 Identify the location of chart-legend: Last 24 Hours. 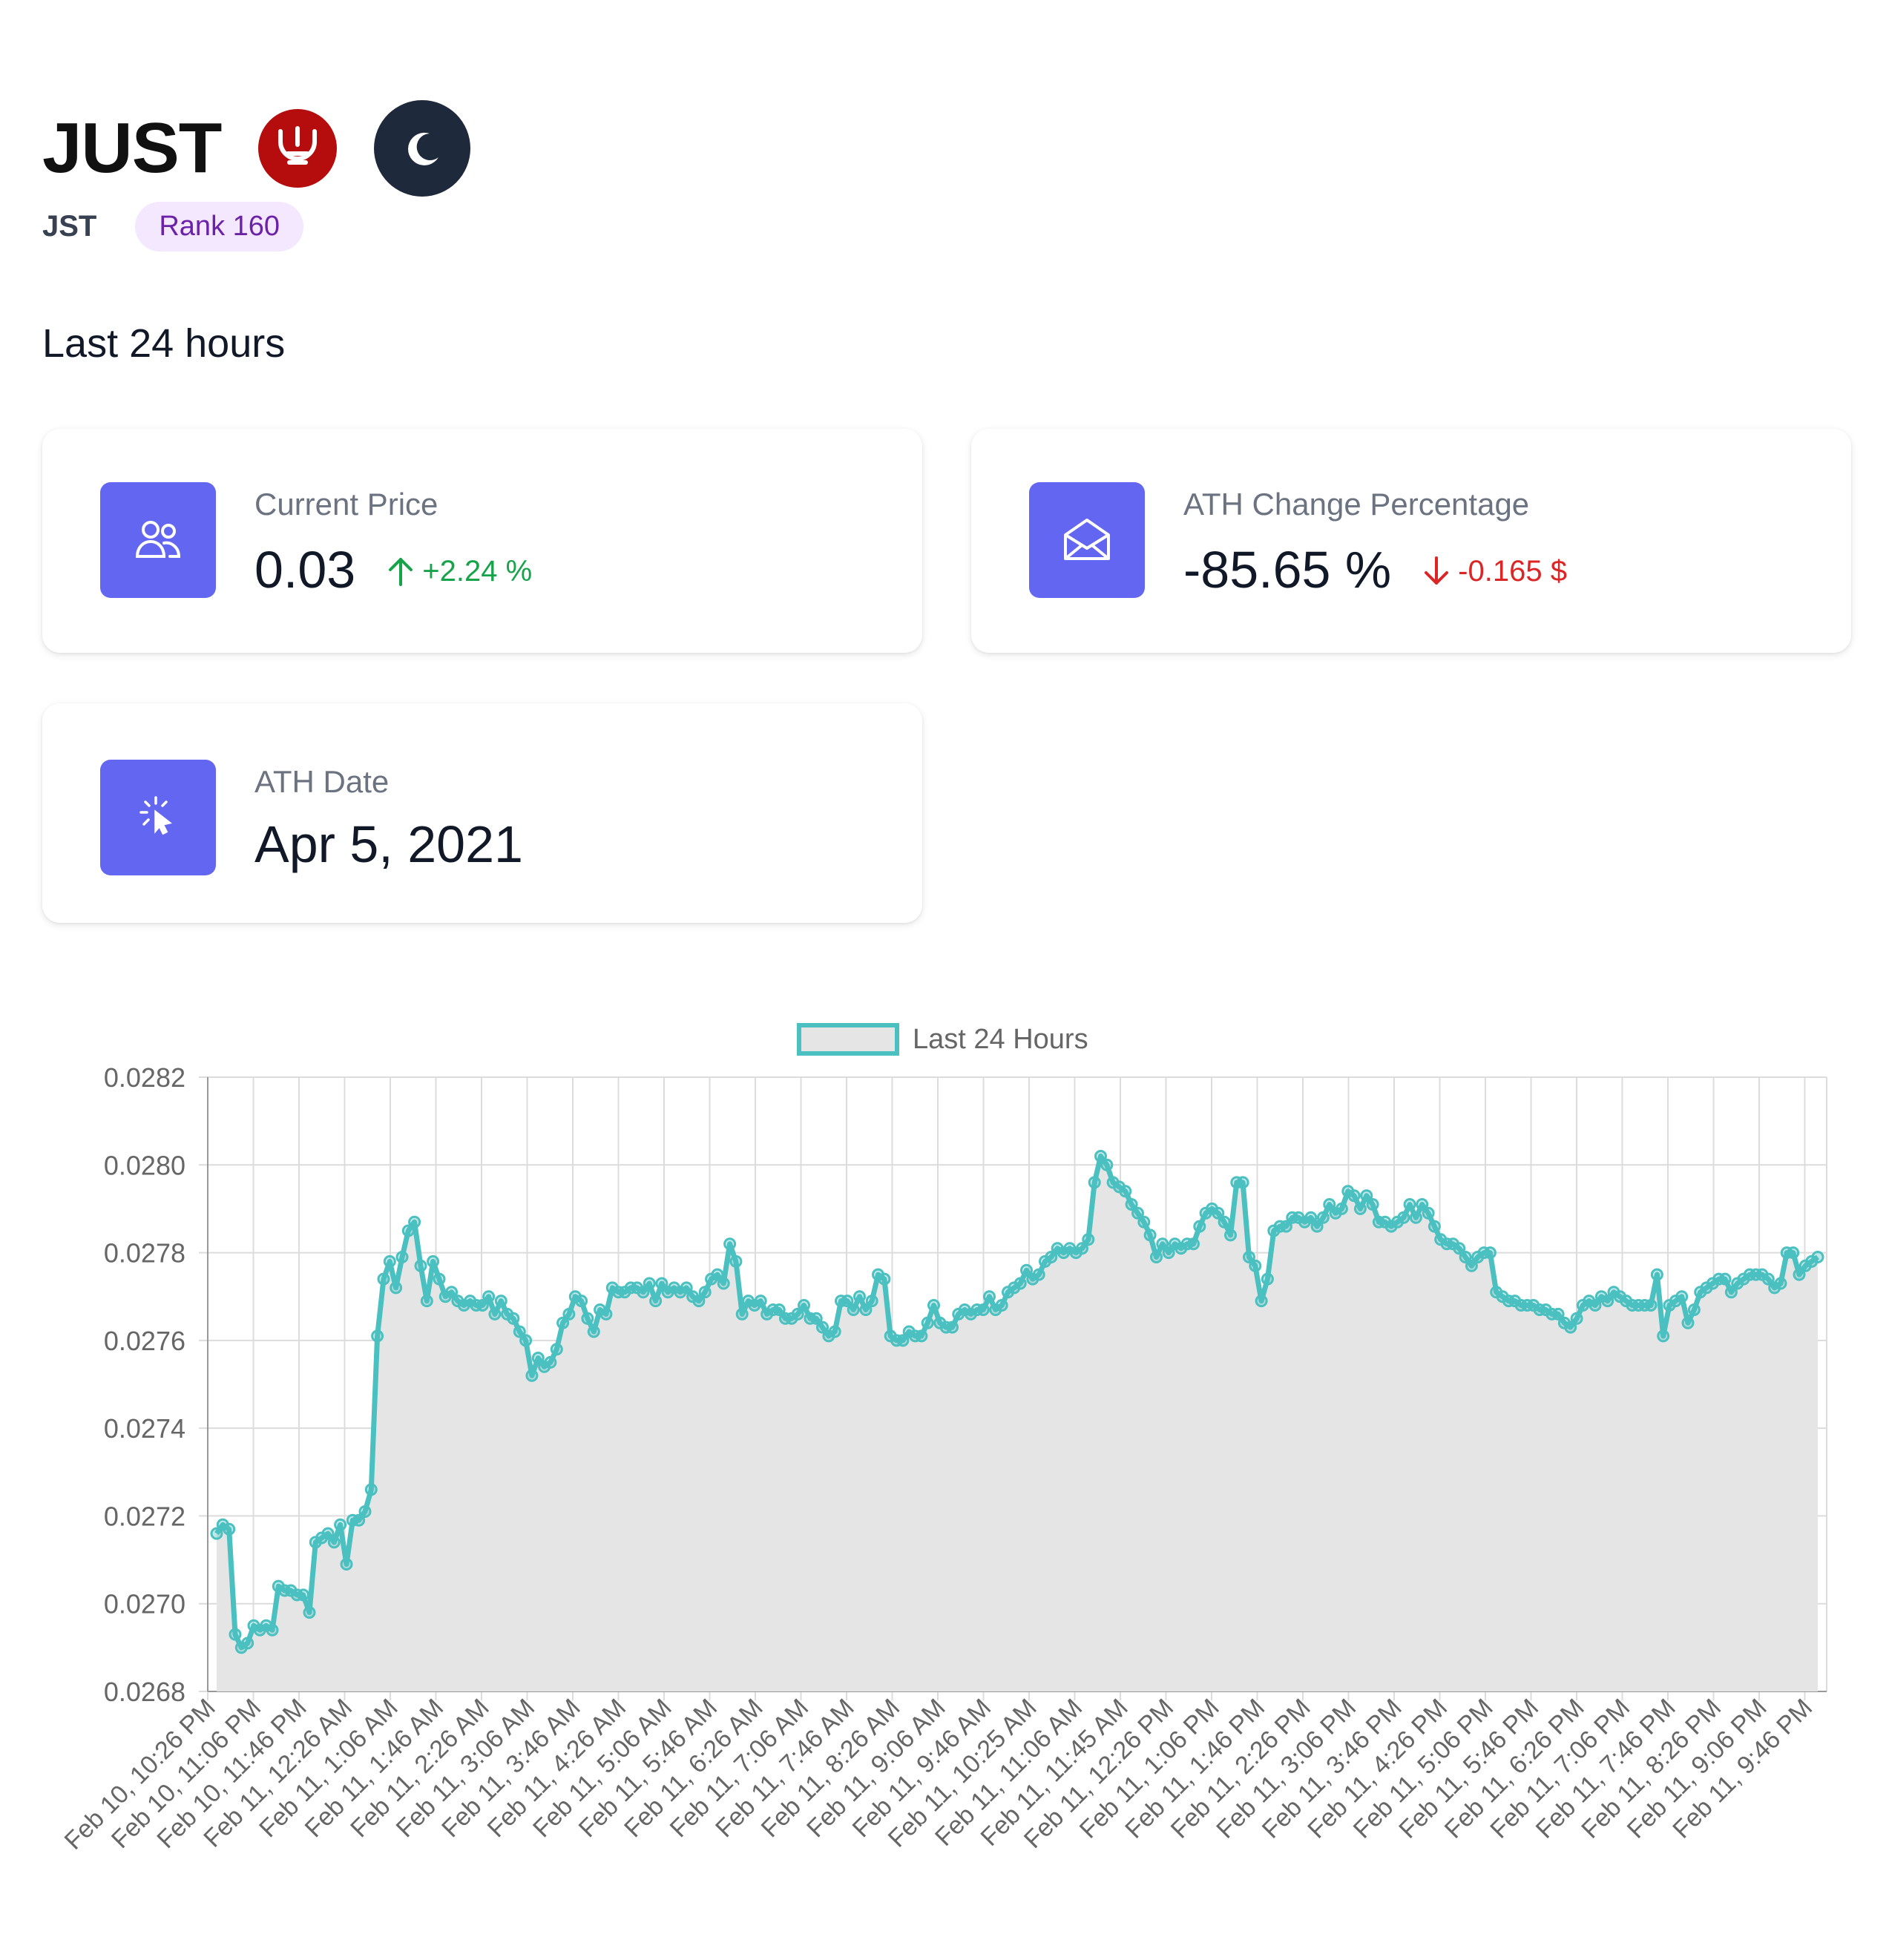
(942, 1039).